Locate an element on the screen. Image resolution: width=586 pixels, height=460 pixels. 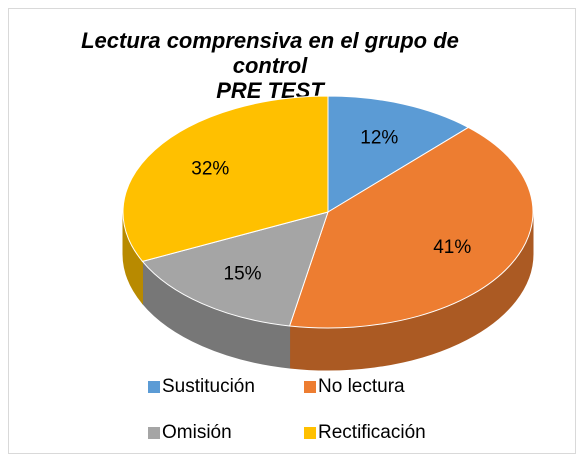
data-label: 41% is located at coordinates (452, 247).